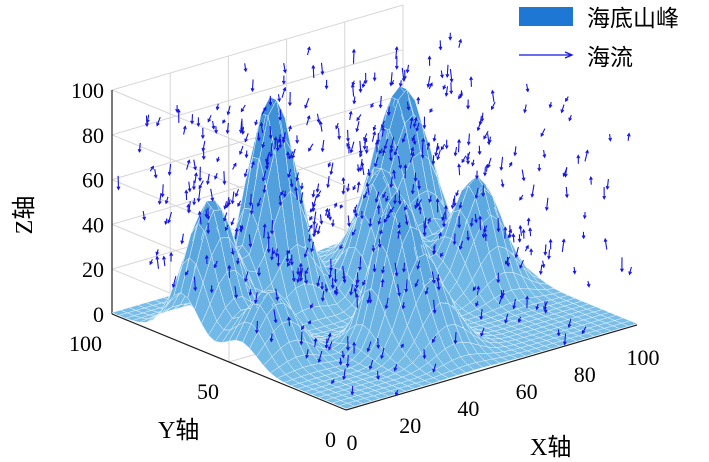 This screenshot has width=709, height=462. I want to click on y-tick-label: 50, so click(208, 391).